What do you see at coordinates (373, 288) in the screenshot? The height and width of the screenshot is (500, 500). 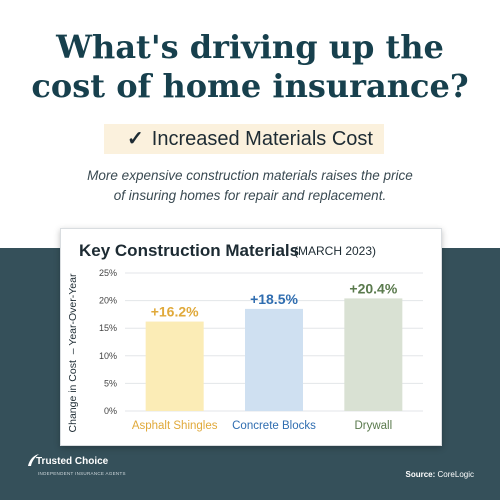 I see `data-label: +20.4%` at bounding box center [373, 288].